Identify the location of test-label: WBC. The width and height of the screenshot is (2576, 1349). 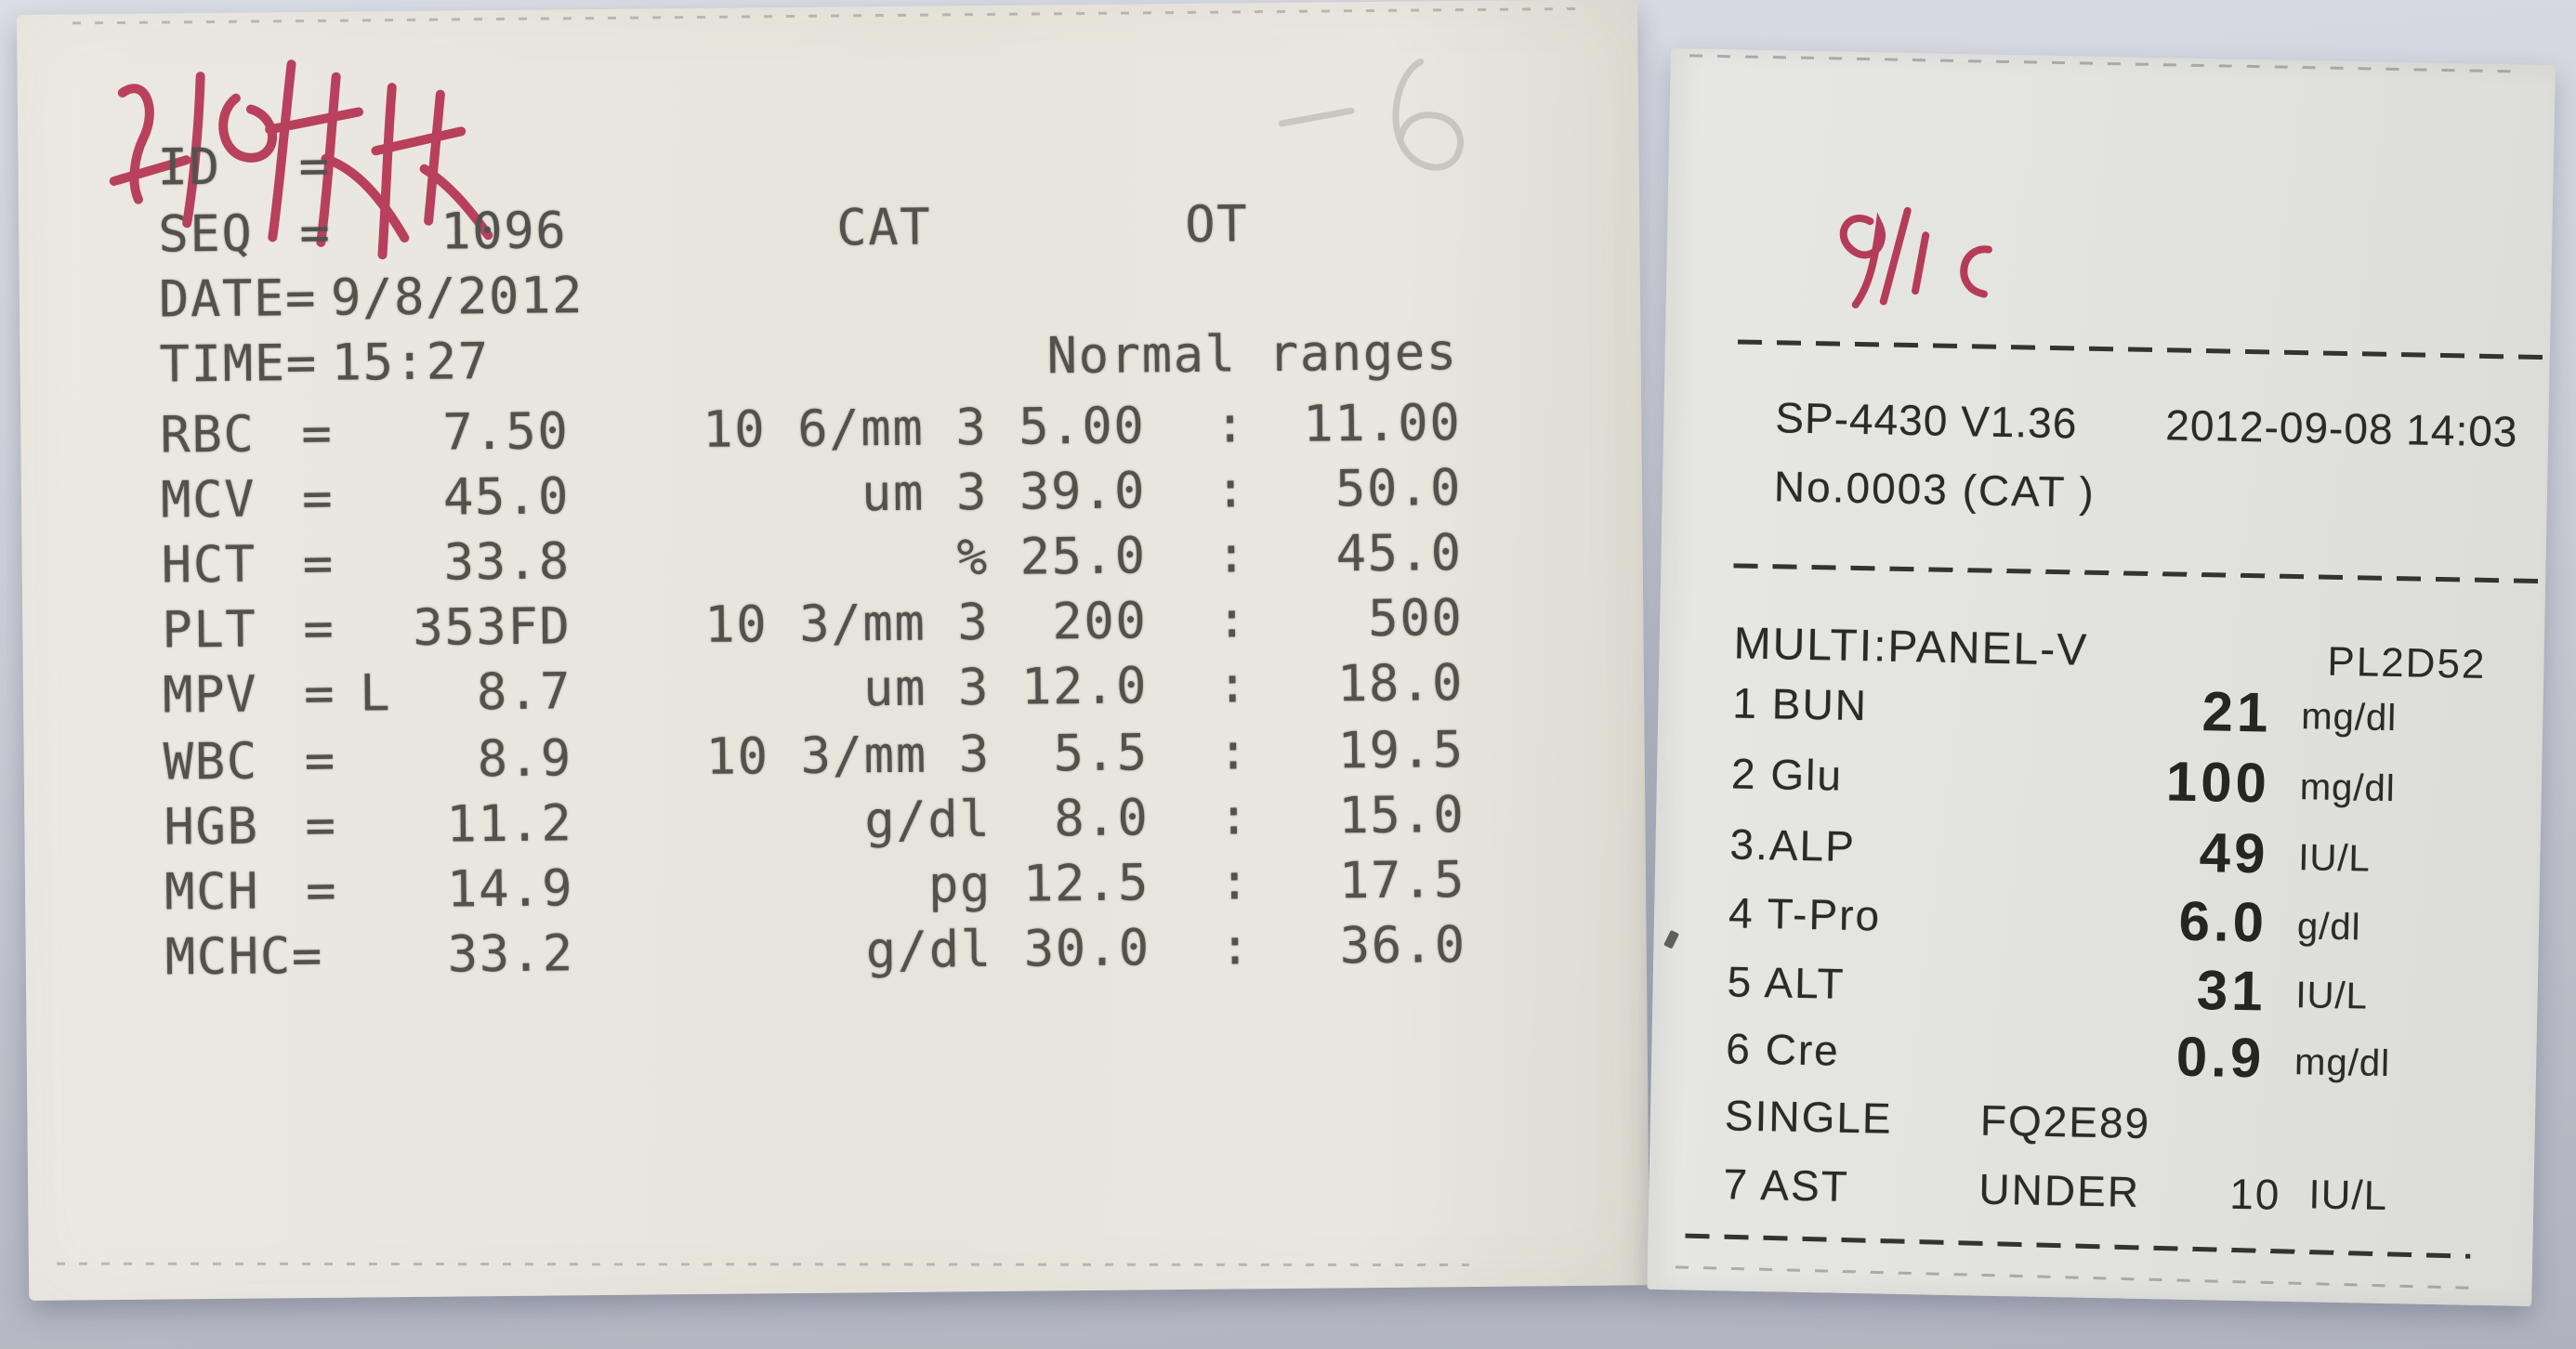
(211, 761).